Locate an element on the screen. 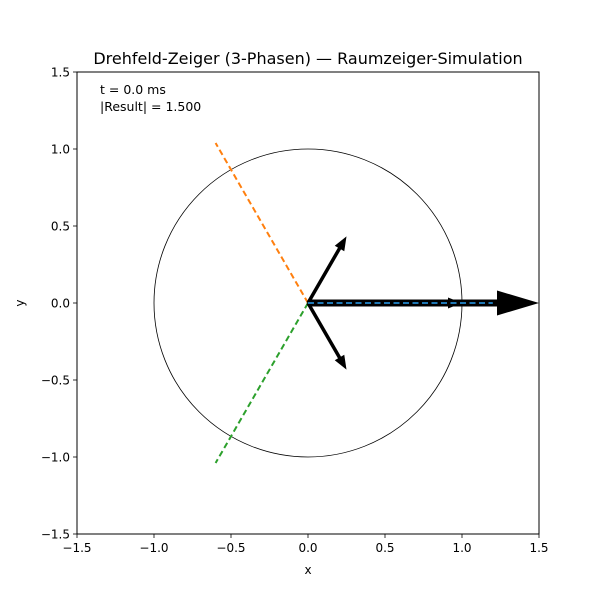 The height and width of the screenshot is (600, 600). x-tick-label: −1.5 is located at coordinates (76, 548).